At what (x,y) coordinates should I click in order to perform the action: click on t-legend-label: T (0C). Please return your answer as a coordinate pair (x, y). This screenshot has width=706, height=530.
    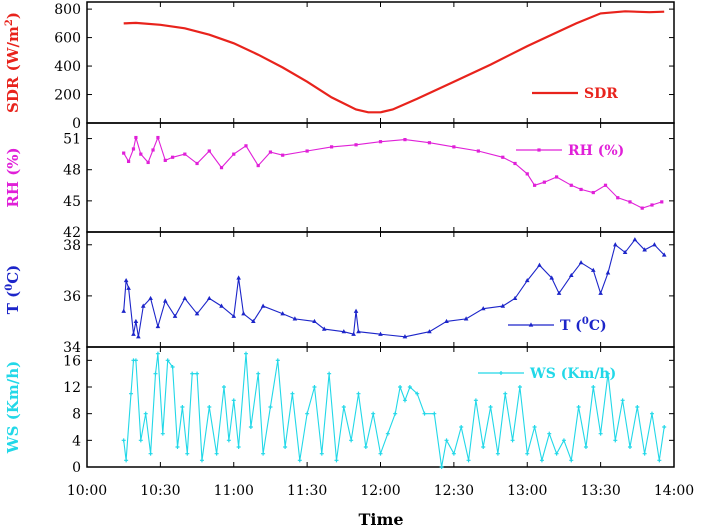
    Looking at the image, I should click on (583, 325).